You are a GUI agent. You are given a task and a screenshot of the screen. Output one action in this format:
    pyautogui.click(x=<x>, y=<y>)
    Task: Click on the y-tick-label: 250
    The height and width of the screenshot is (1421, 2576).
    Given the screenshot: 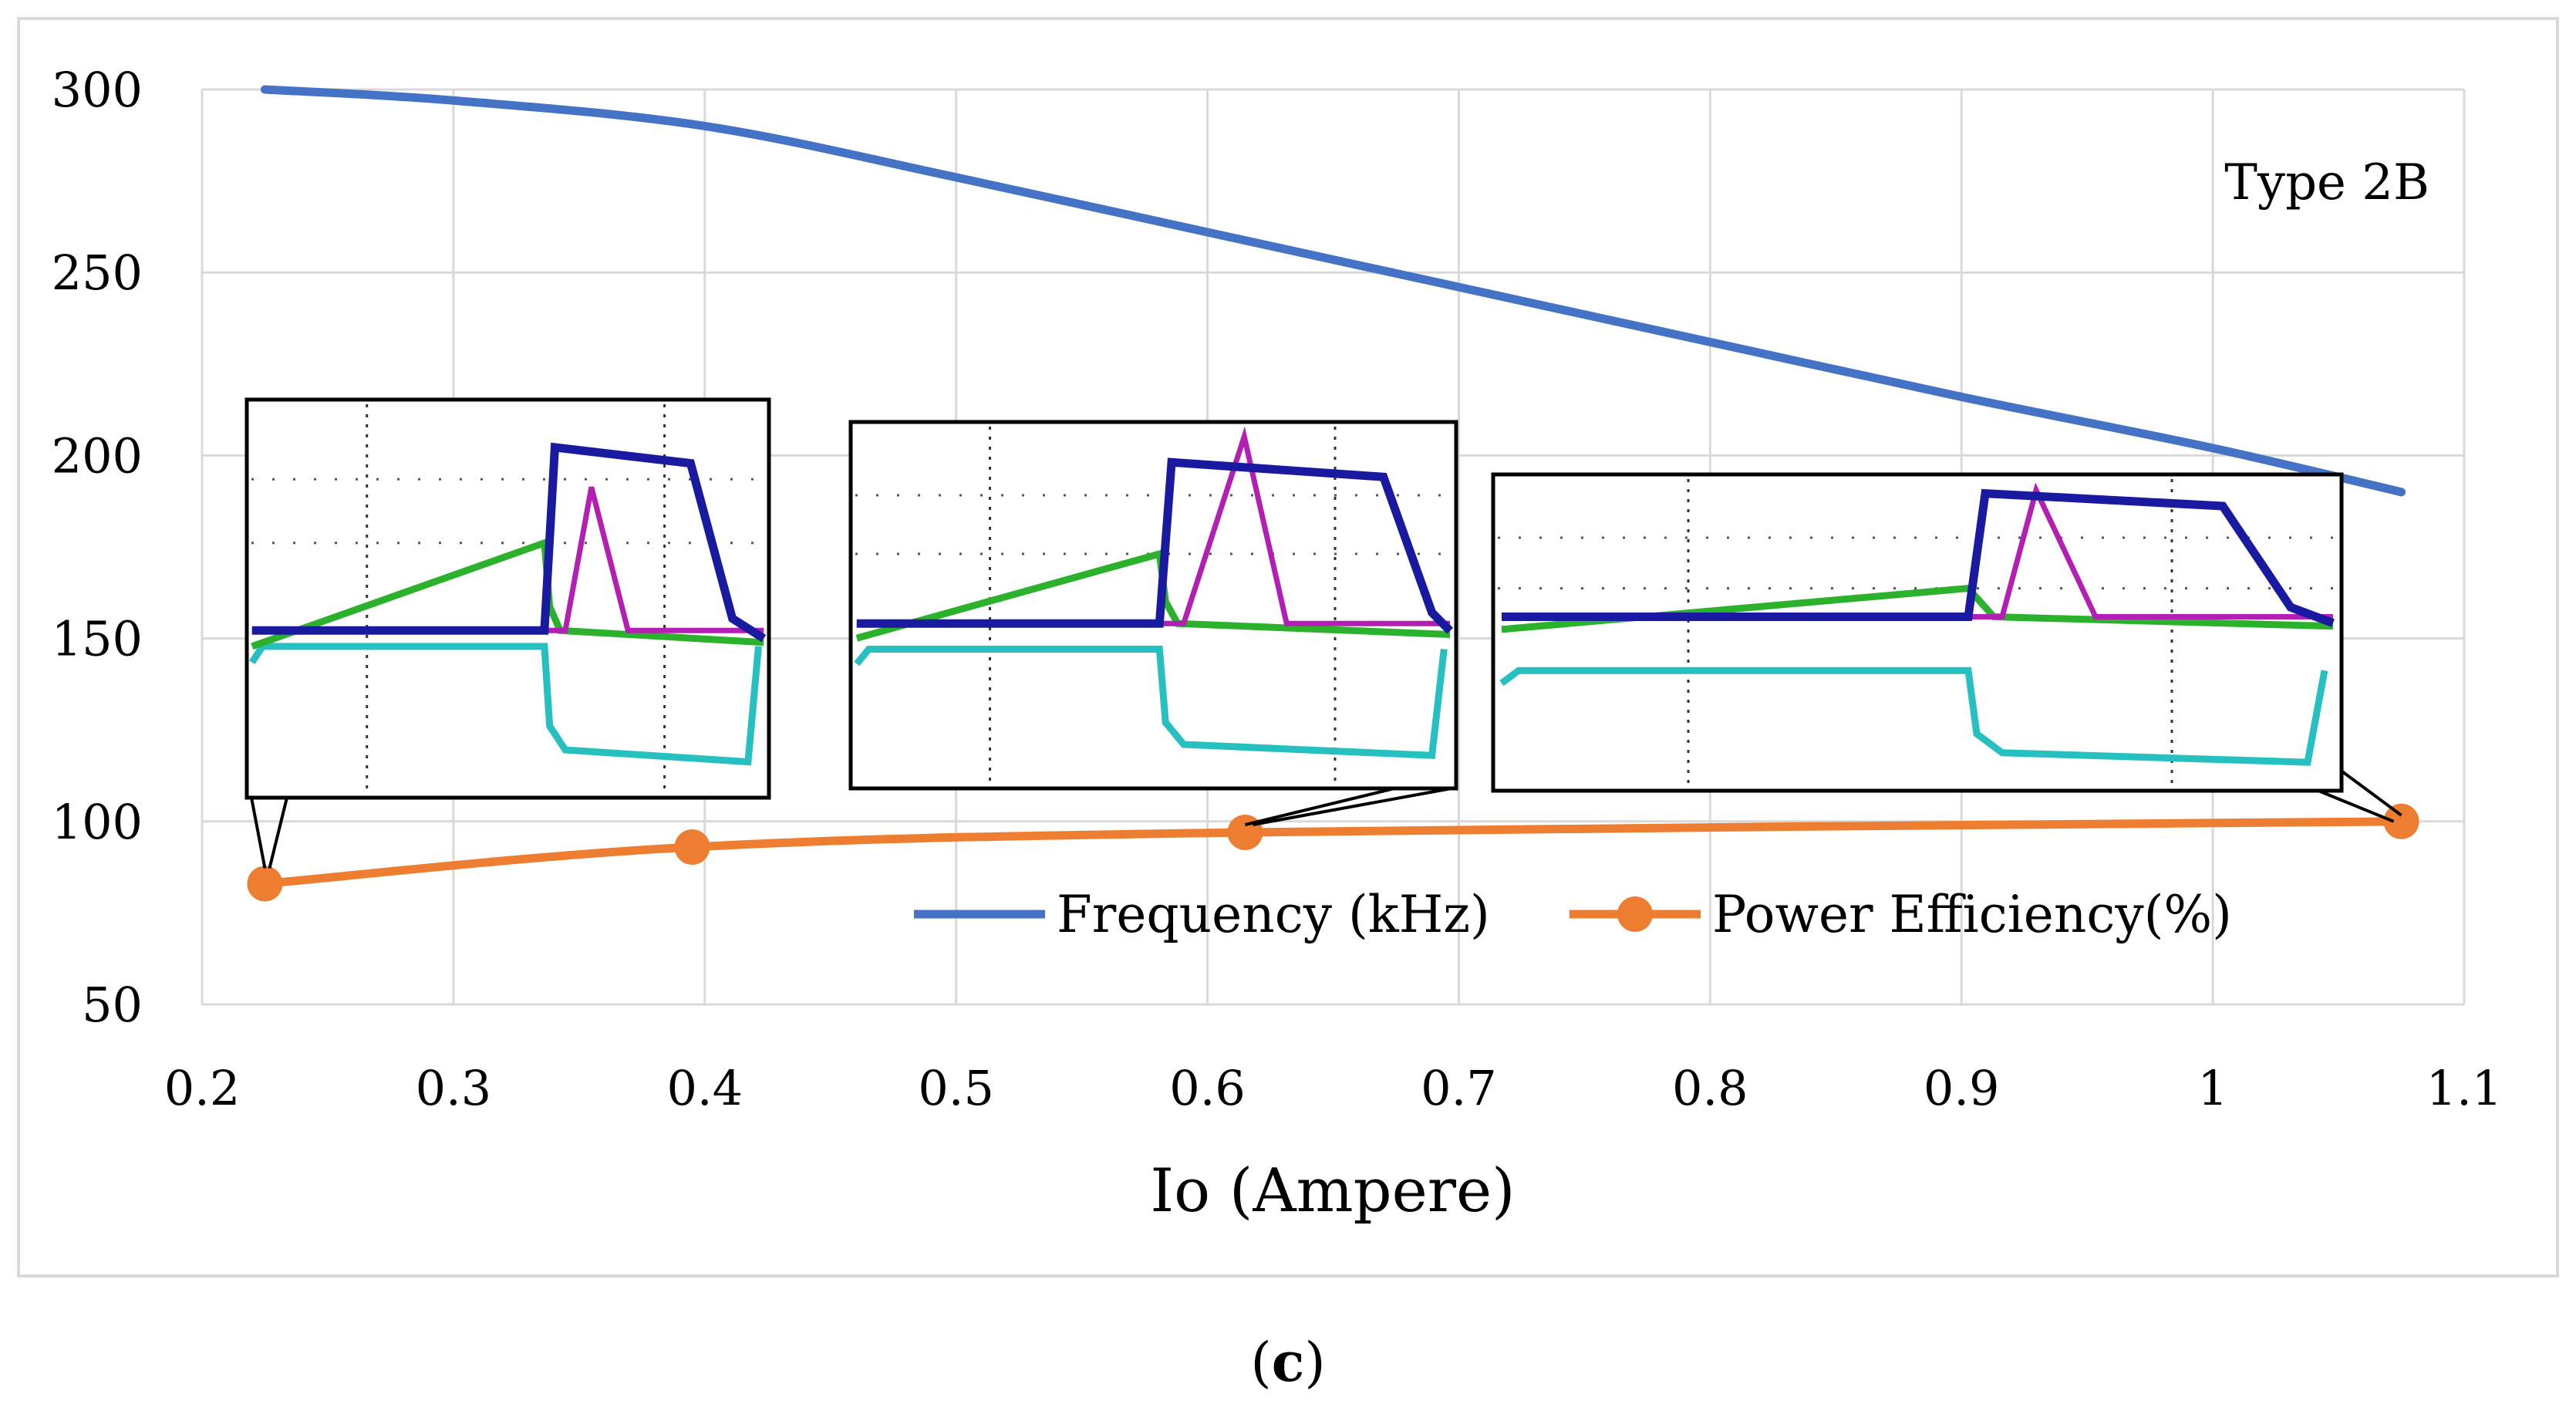 What is the action you would take?
    pyautogui.click(x=97, y=273)
    